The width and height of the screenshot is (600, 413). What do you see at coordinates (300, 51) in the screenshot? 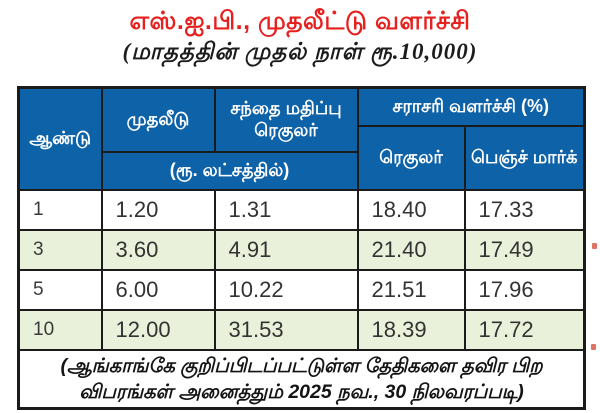
I see `page-subtitle: (மாதத்தின் முதல் நாள் ரூ.10,000)` at bounding box center [300, 51].